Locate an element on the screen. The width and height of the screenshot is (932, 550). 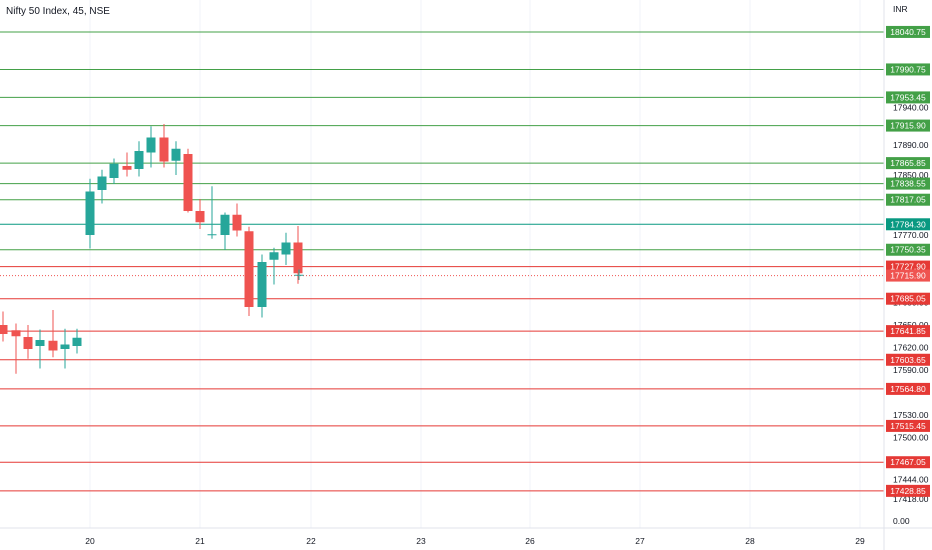
x-tick-label: 27 is located at coordinates (640, 541).